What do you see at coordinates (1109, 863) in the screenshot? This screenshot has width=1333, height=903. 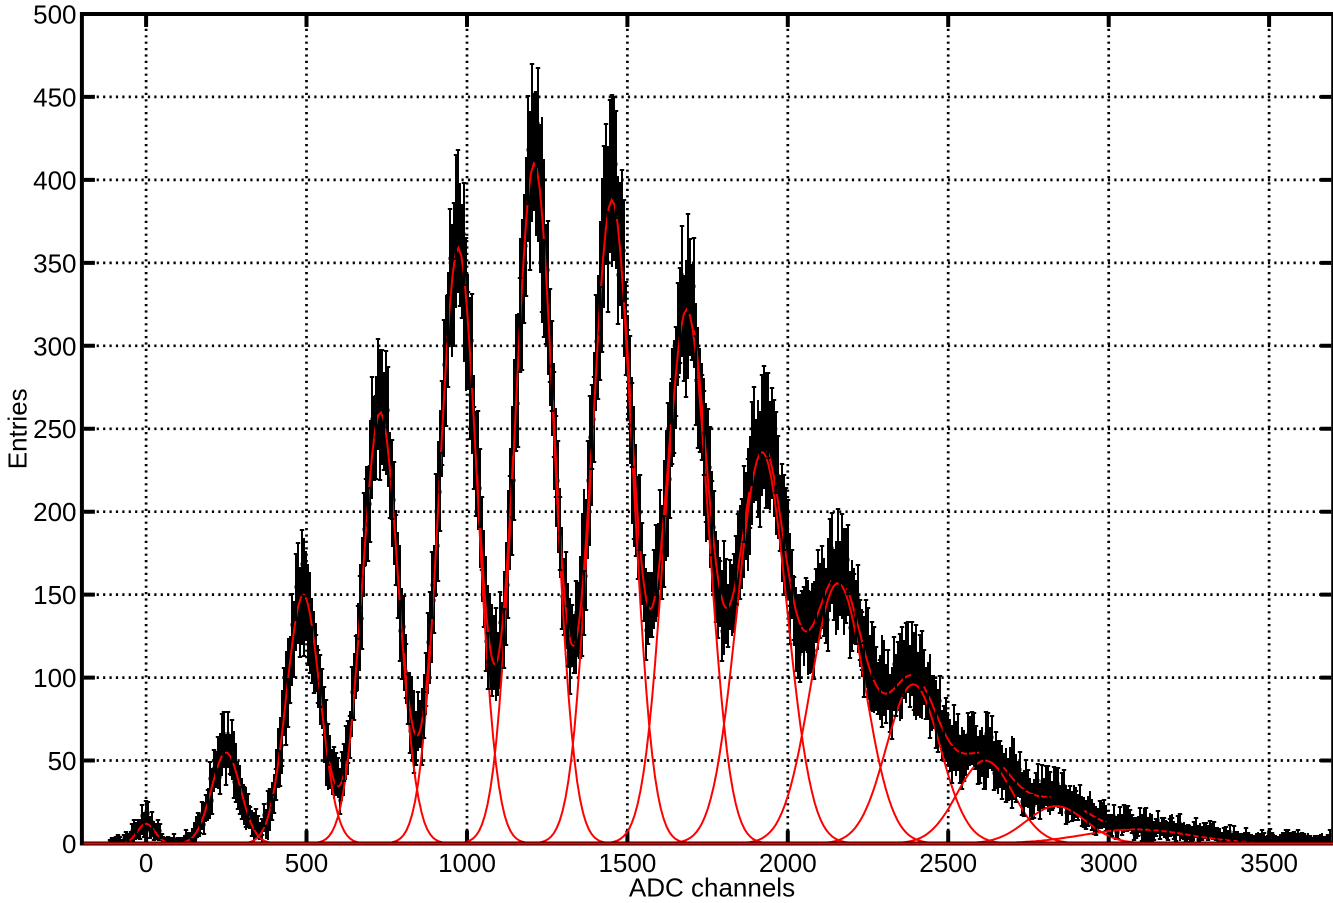 I see `svg-text: 3000` at bounding box center [1109, 863].